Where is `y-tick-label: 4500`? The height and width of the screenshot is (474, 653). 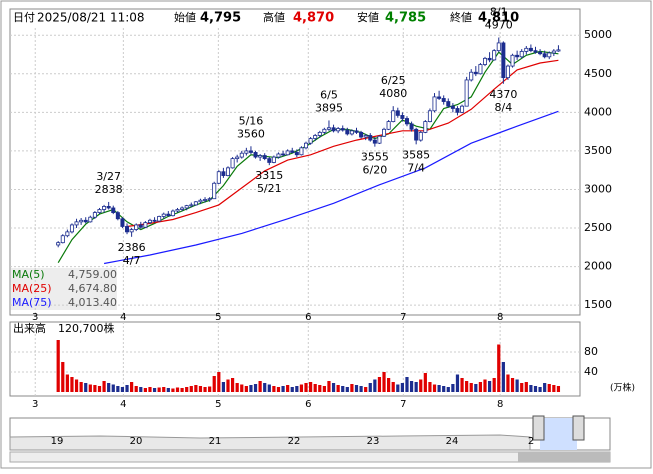 y-tick-label: 4500 is located at coordinates (598, 73).